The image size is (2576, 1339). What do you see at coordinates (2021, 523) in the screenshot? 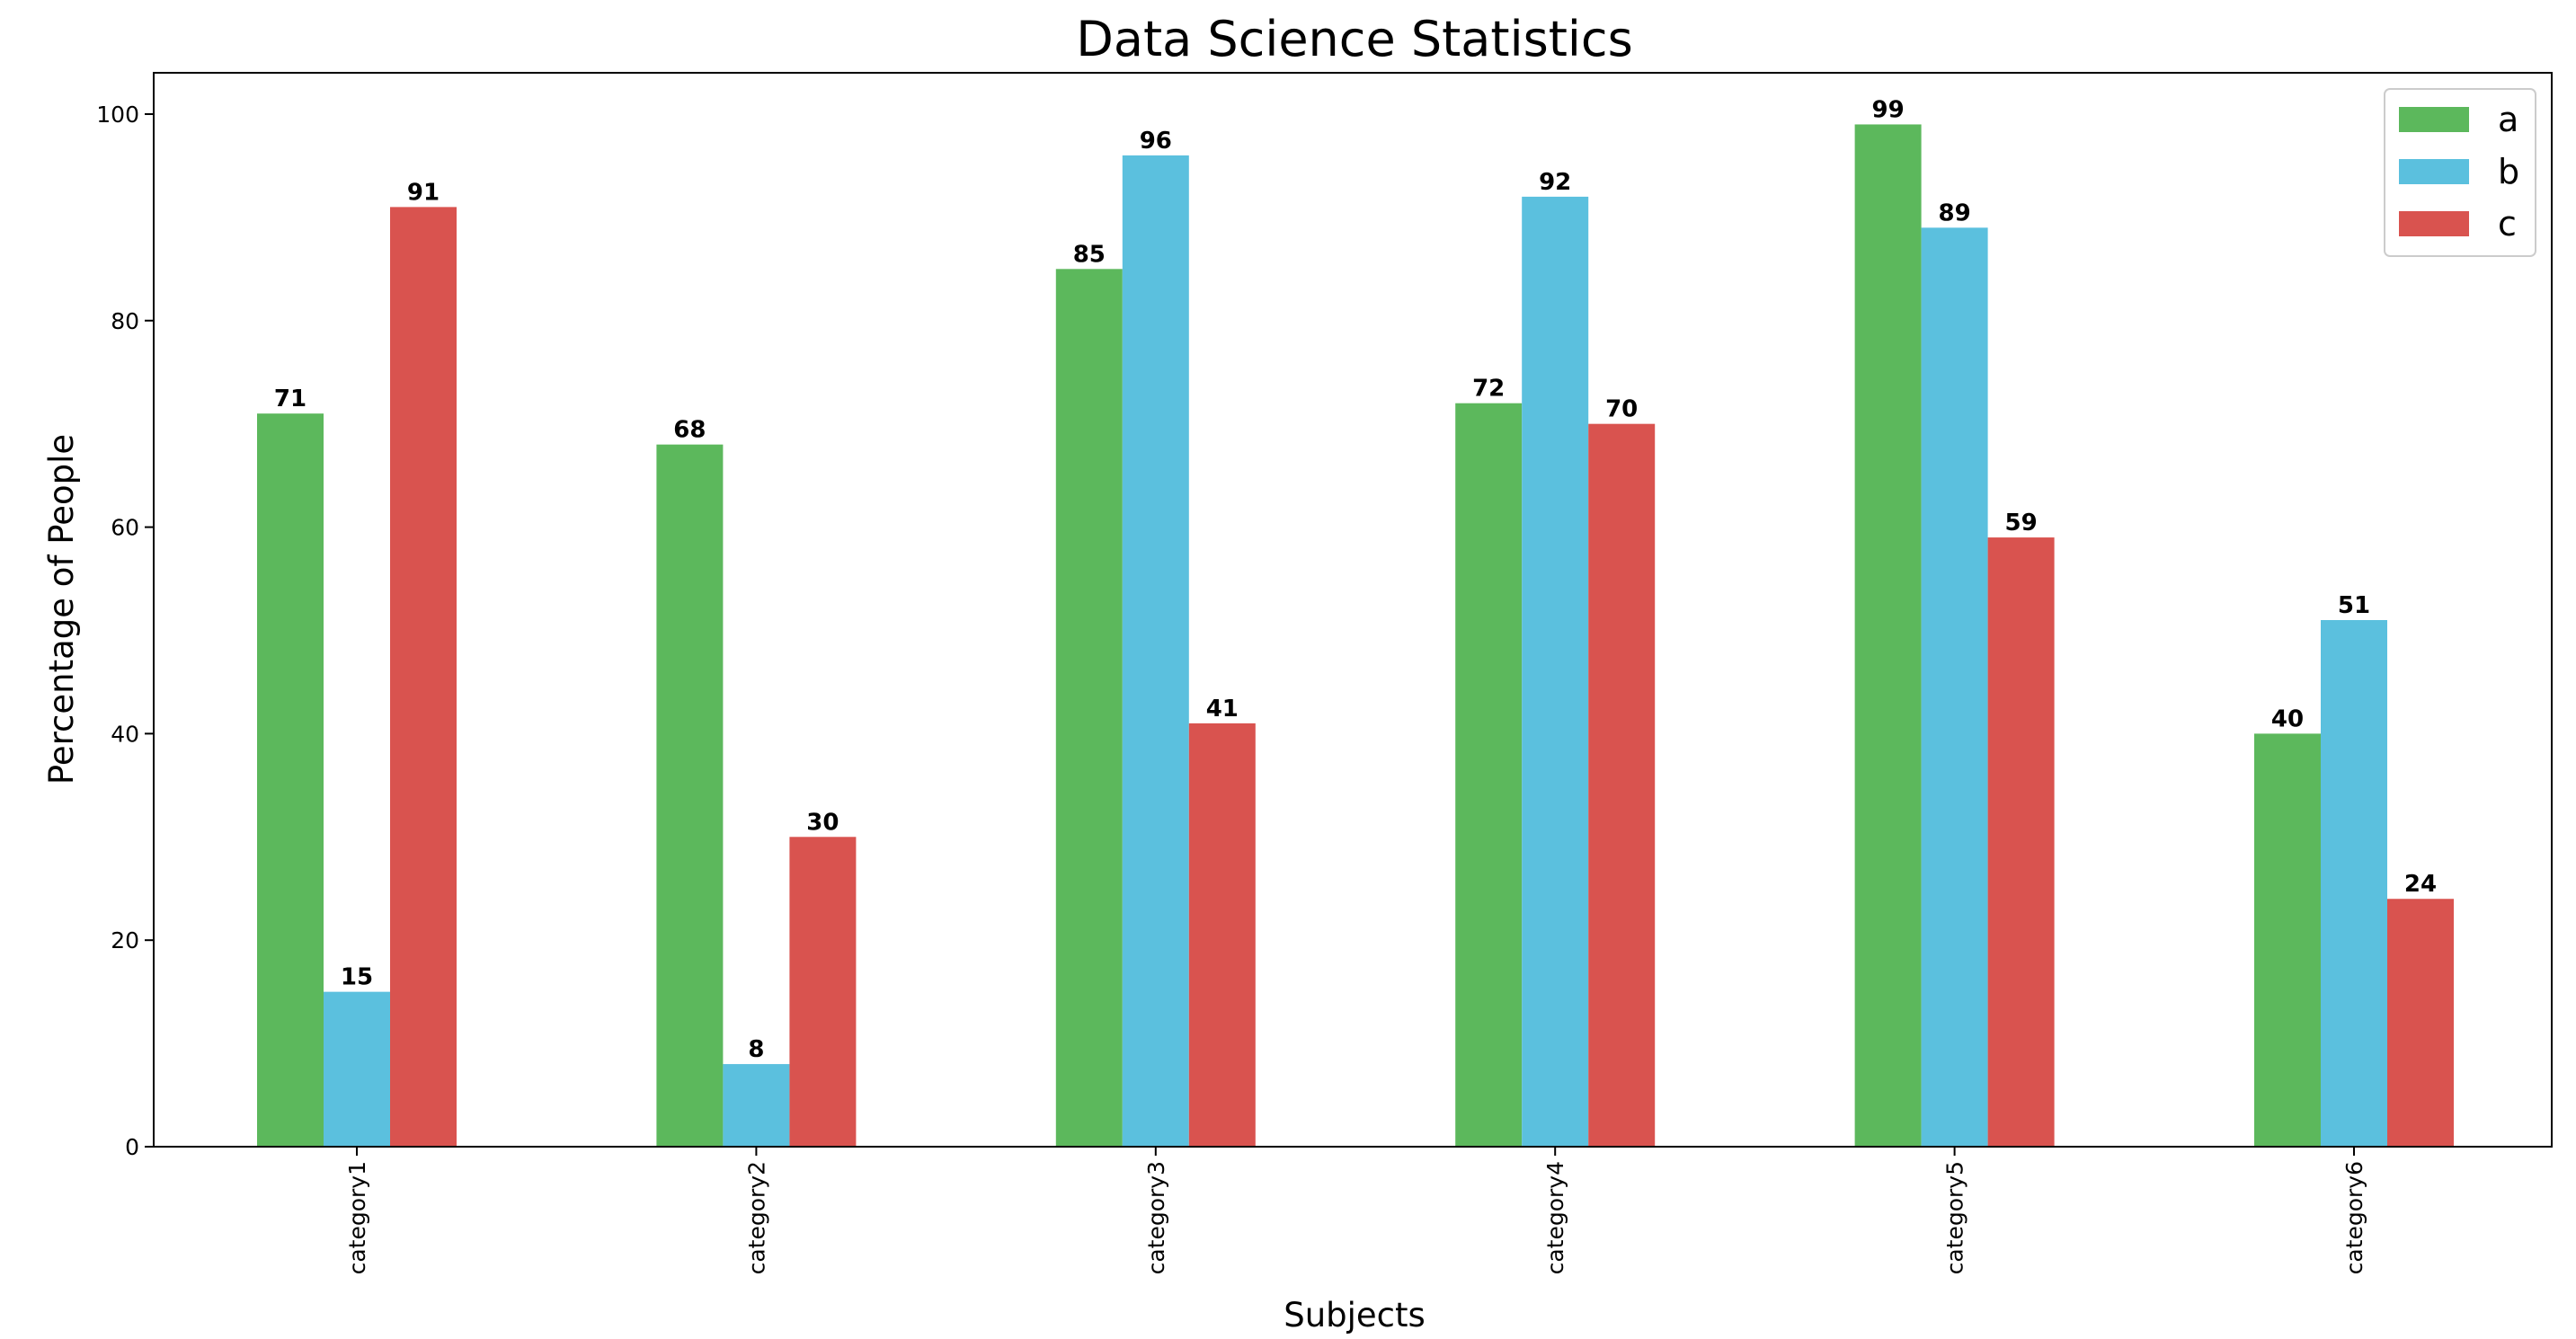
I see `bar-value-label: 59` at bounding box center [2021, 523].